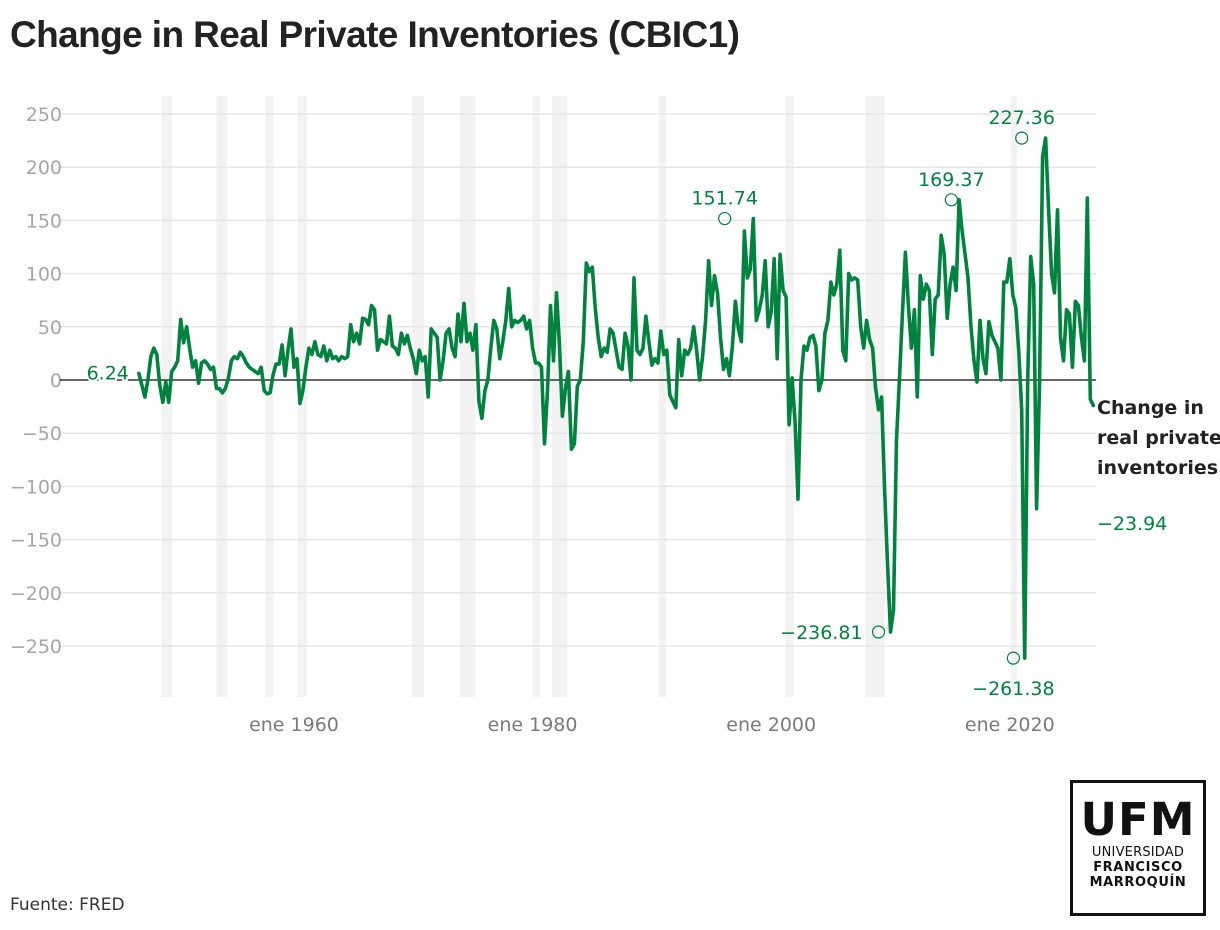  I want to click on y-tick-label: −150, so click(36, 541).